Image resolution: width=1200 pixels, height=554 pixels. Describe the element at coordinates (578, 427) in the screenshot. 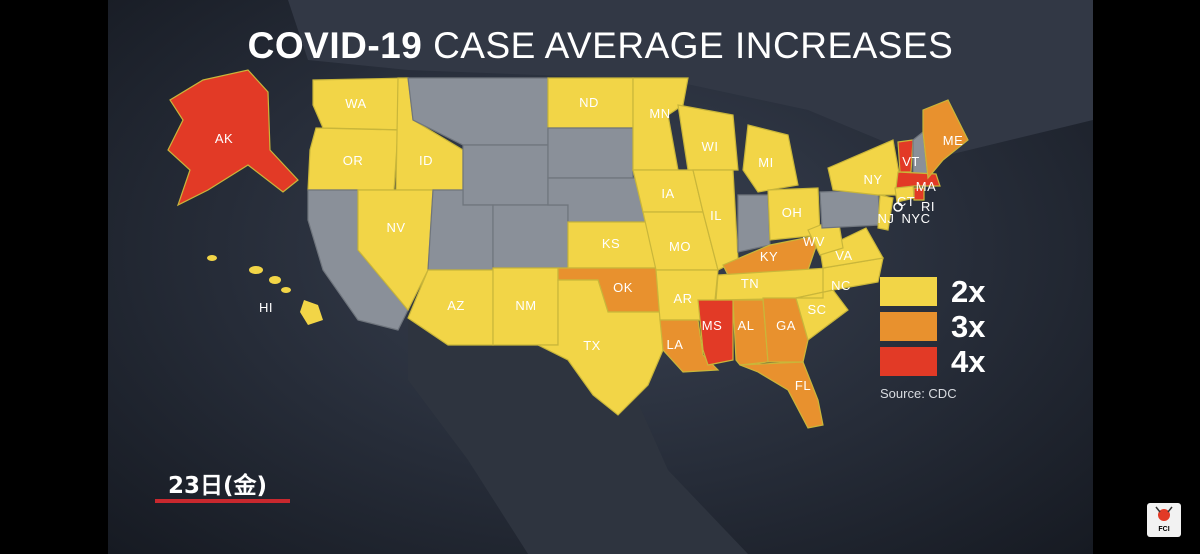

I see `mexico-landmass` at that location.